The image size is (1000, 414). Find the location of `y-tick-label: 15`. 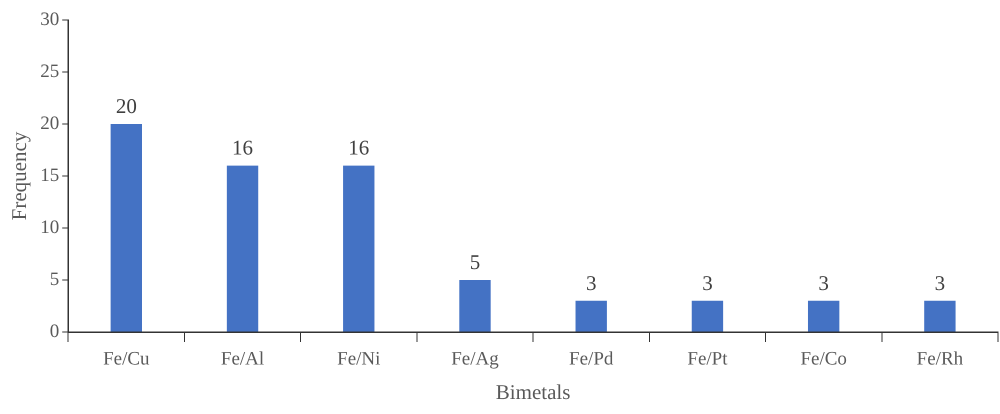

y-tick-label: 15 is located at coordinates (50, 175).